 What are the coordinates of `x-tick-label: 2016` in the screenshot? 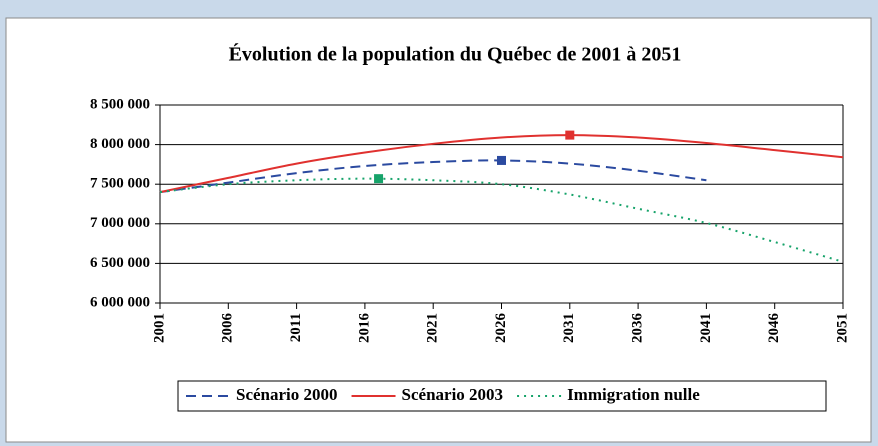 It's located at (364, 328).